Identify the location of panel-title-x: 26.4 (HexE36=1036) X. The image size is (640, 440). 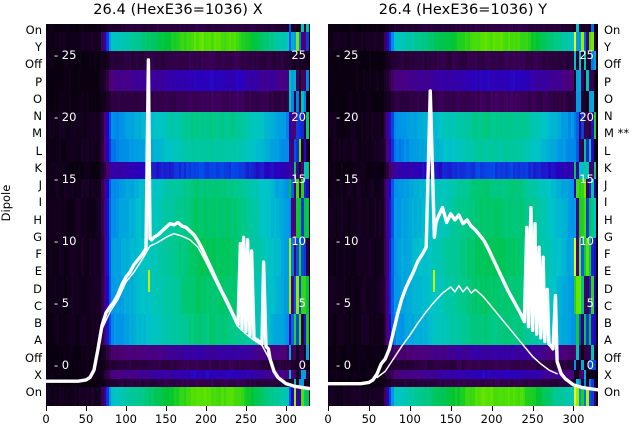
(178, 10).